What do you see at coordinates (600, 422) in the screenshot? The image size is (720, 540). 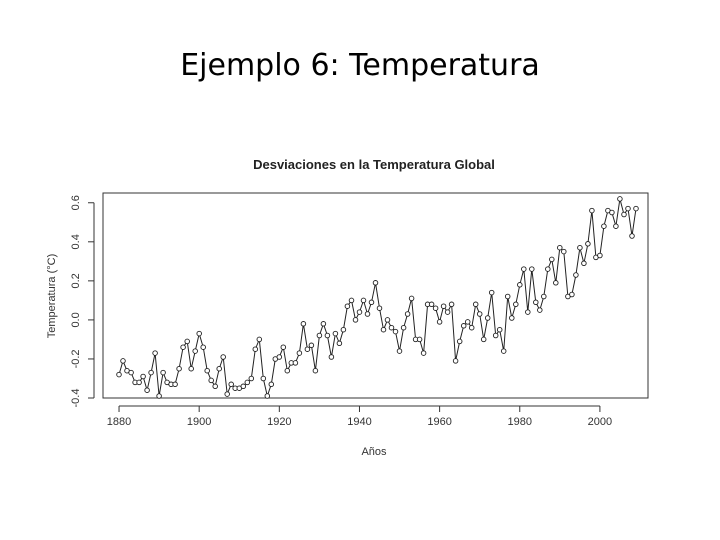 I see `x-tick-label: 2000` at bounding box center [600, 422].